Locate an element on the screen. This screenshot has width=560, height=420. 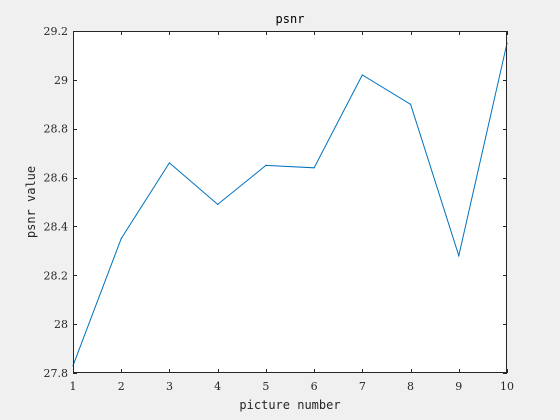
chart-title: psnr is located at coordinates (290, 19).